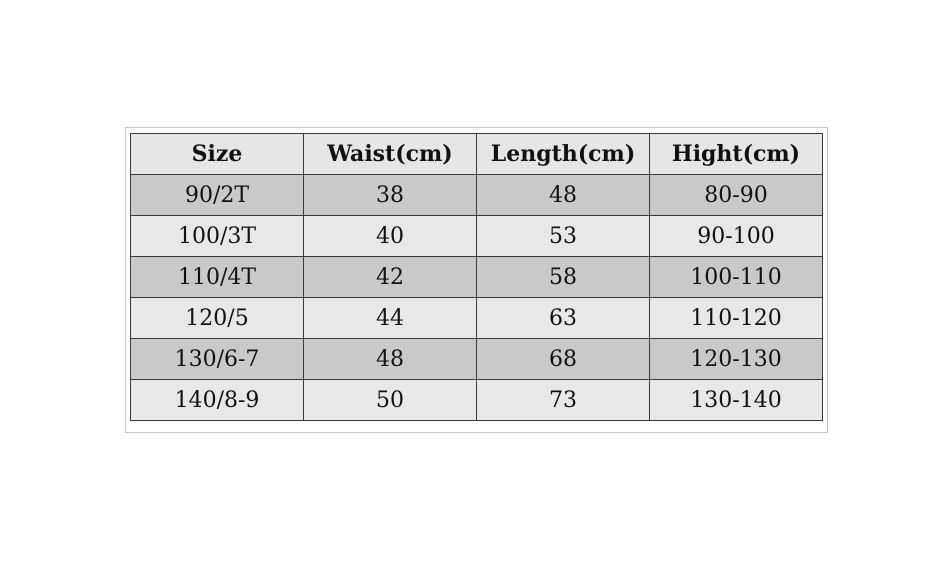 The image size is (944, 573). Describe the element at coordinates (736, 277) in the screenshot. I see `cell-height: 100-110` at that location.